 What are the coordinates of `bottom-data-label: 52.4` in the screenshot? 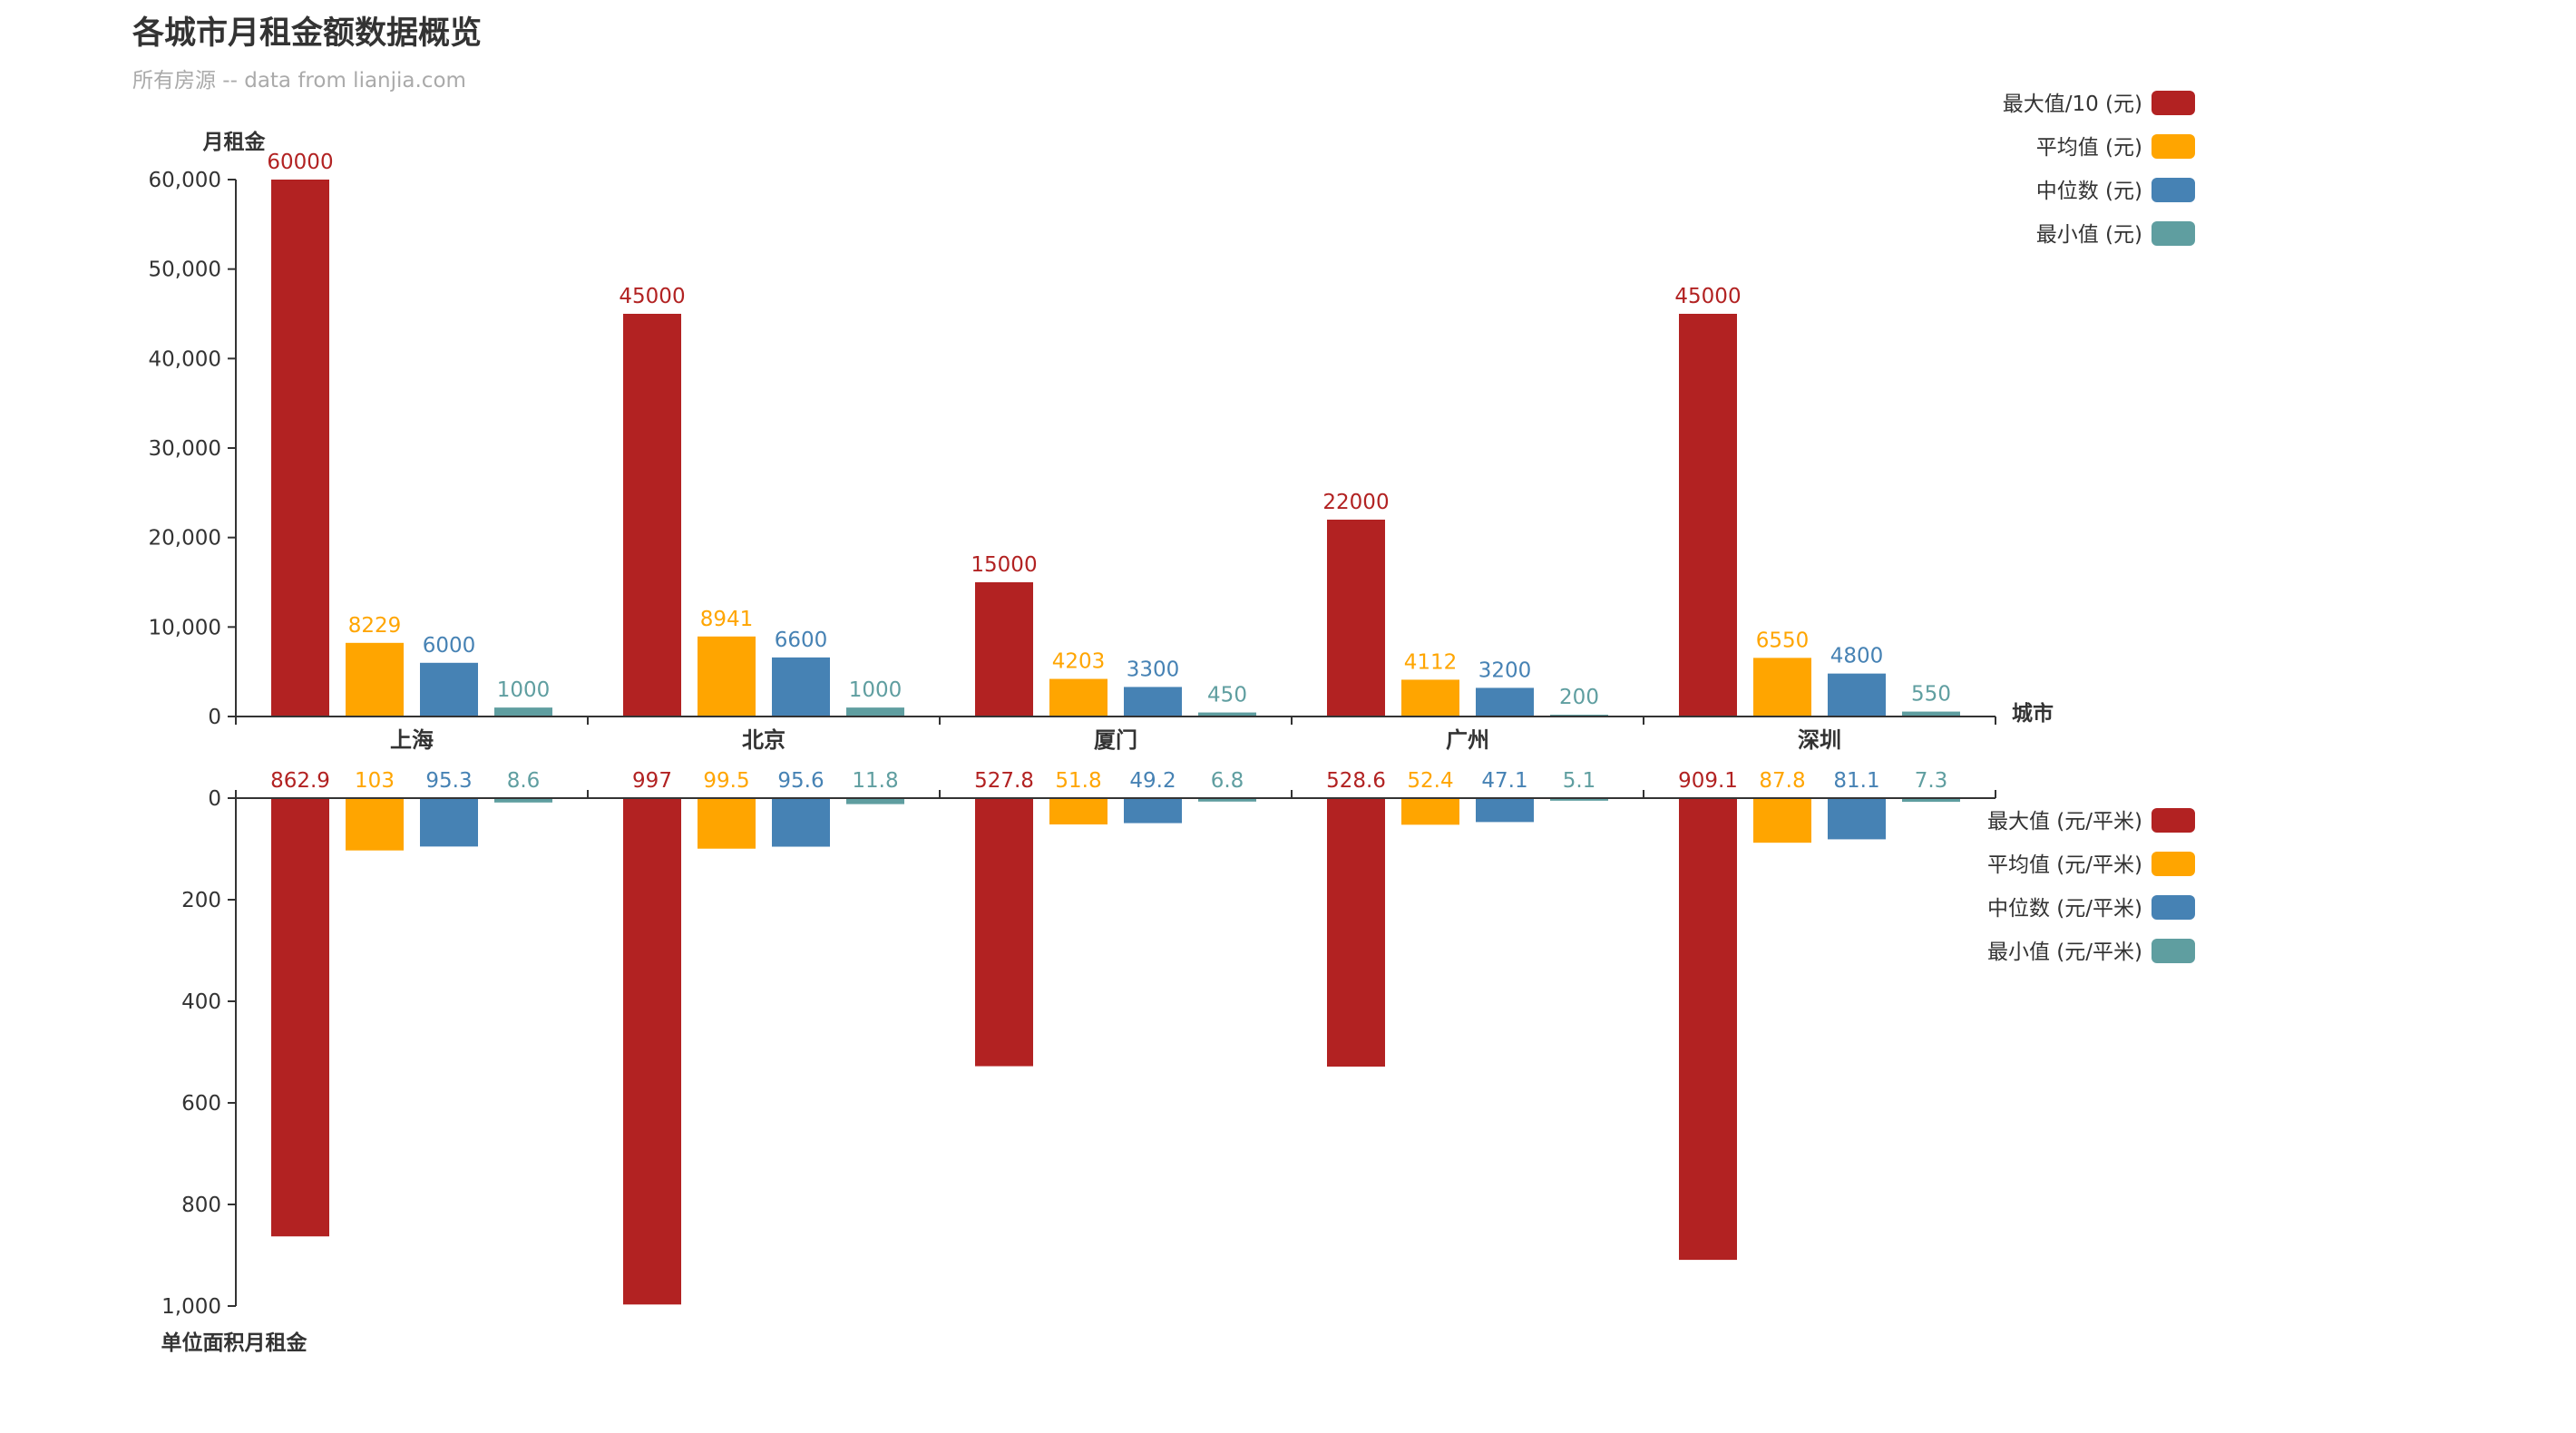 It's located at (1430, 781).